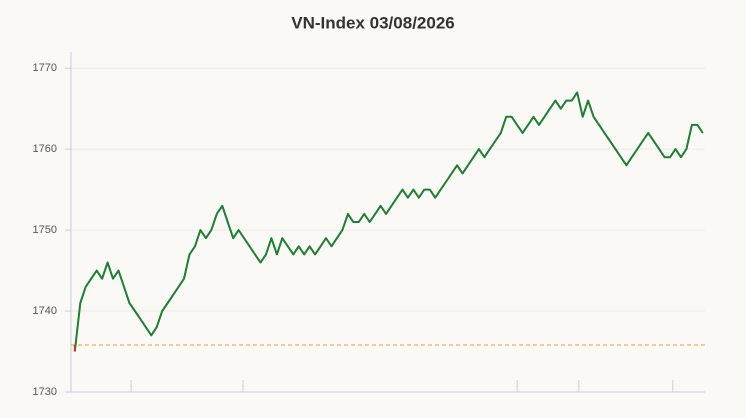  I want to click on y-tick-label: 1750, so click(45, 230).